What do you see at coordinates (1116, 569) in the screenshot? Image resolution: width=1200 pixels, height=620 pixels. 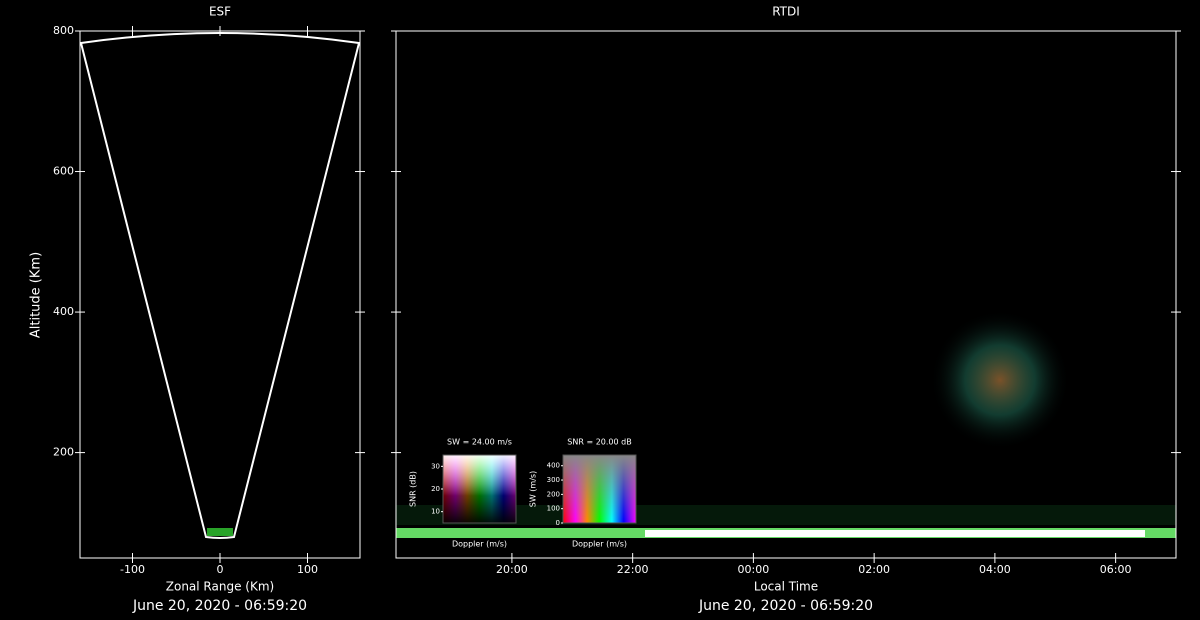 I see `x-tick-label: 06:00` at bounding box center [1116, 569].